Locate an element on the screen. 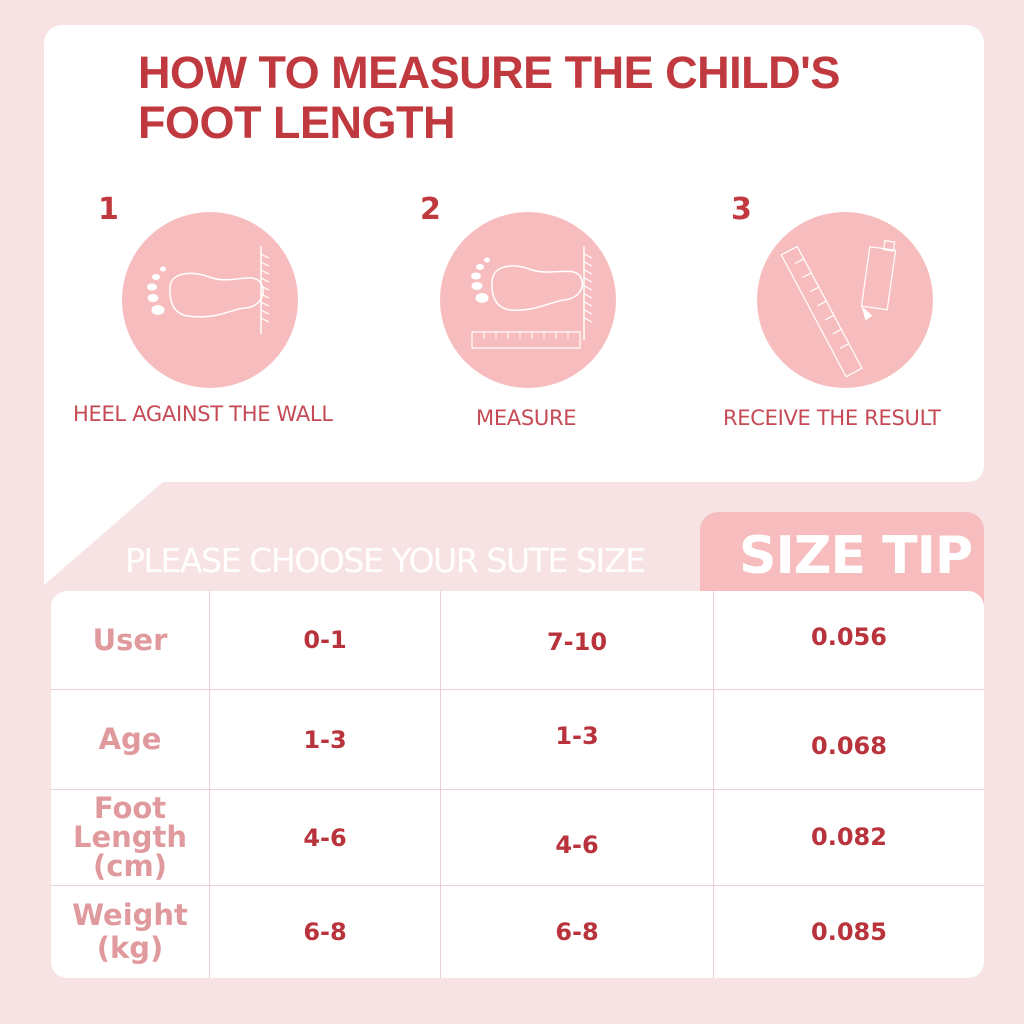 The width and height of the screenshot is (1024, 1024). card-diagonal-corner is located at coordinates (104, 533).